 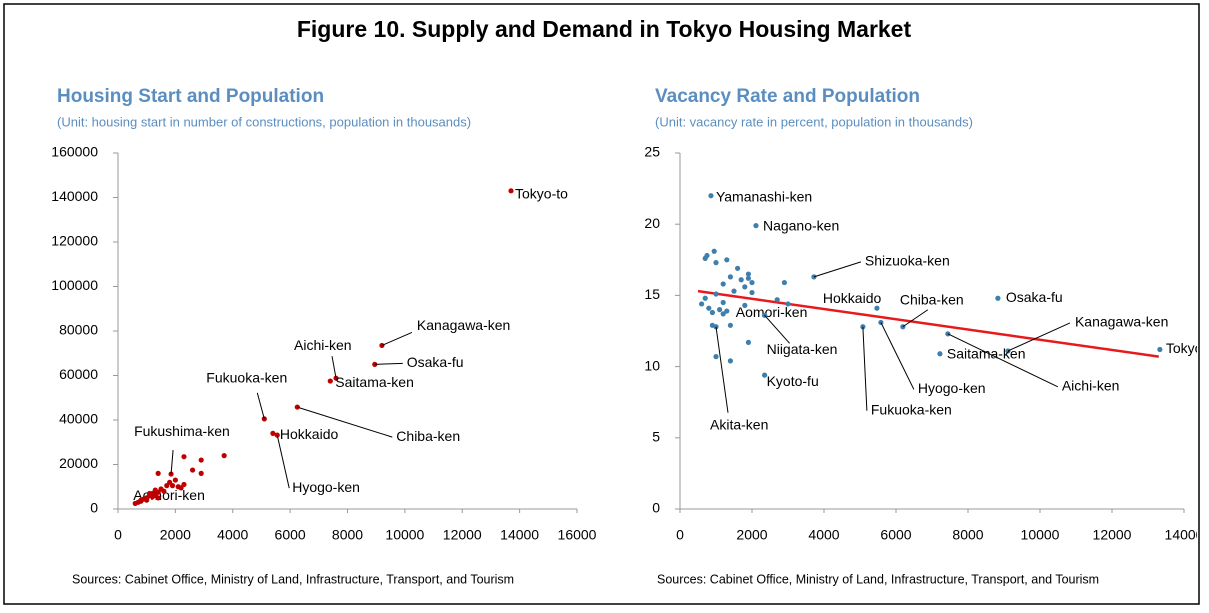 What do you see at coordinates (793, 381) in the screenshot?
I see `point-label: Kyoto-fu` at bounding box center [793, 381].